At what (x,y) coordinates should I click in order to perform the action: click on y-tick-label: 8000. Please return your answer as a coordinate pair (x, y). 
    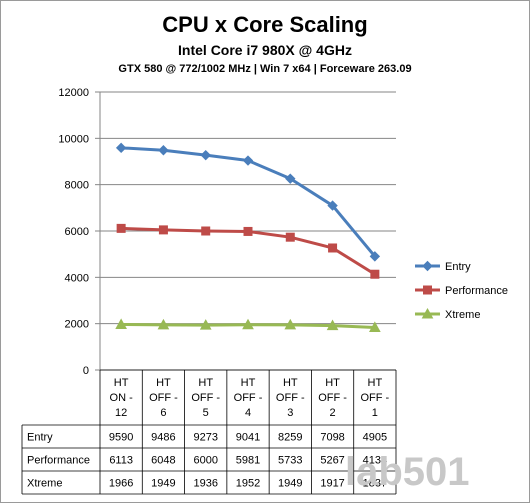
    Looking at the image, I should click on (77, 186).